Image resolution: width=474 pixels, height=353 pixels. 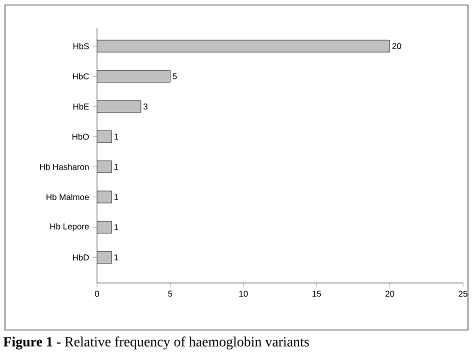 What do you see at coordinates (80, 76) in the screenshot?
I see `y-tick-label: HbC` at bounding box center [80, 76].